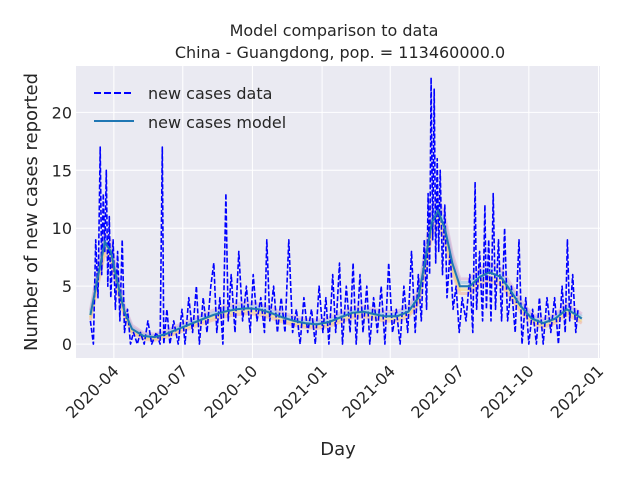  Describe the element at coordinates (231, 391) in the screenshot. I see `x-tick-label: 2020-10` at that location.